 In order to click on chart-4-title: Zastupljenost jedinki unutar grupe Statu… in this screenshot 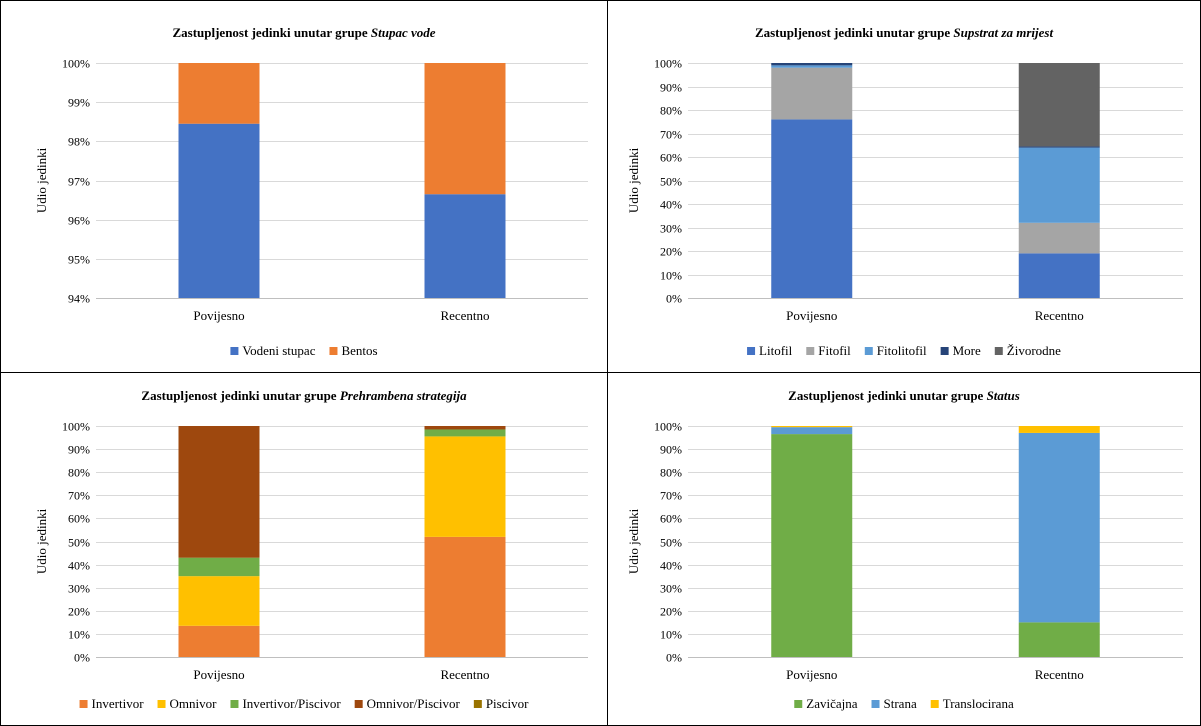, I will do `click(904, 395)`.